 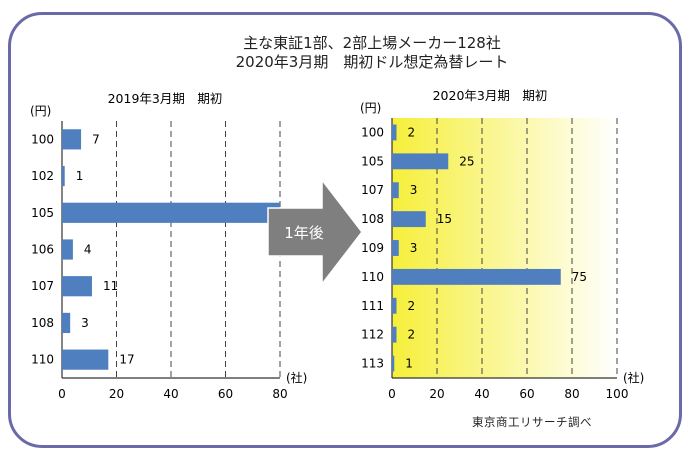 What do you see at coordinates (372, 62) in the screenshot?
I see `chart-title-line2: 2020年3月期 期初ドル想定為替レート` at bounding box center [372, 62].